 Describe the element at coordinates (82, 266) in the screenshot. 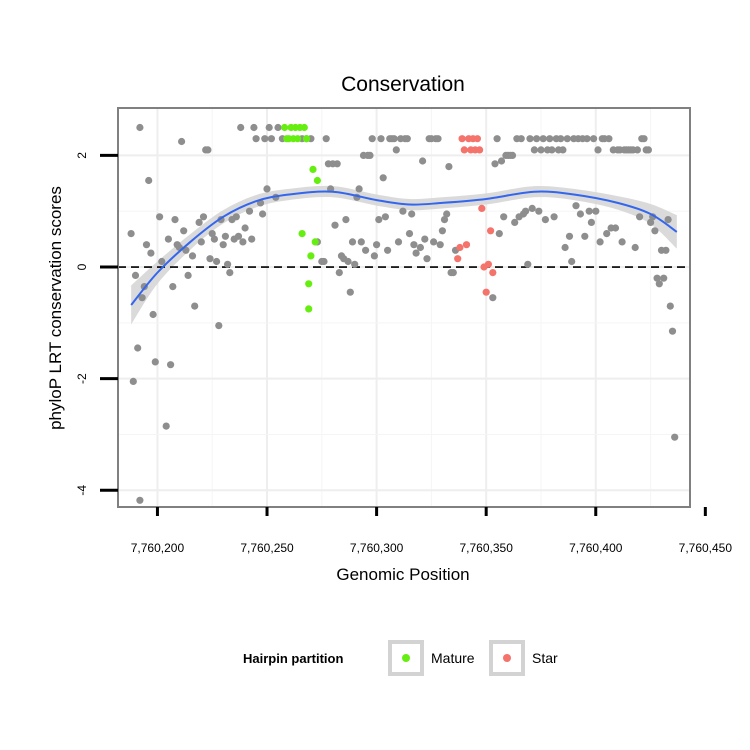

I see `y-tick-label: 0` at that location.